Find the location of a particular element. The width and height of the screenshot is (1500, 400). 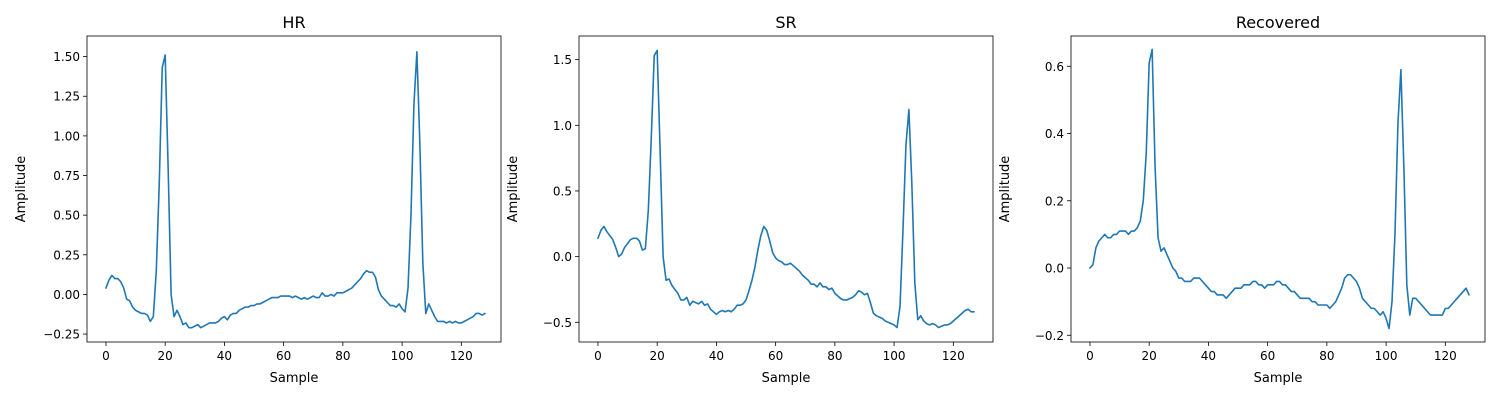

y-tick-label: 0.2 is located at coordinates (1054, 201).